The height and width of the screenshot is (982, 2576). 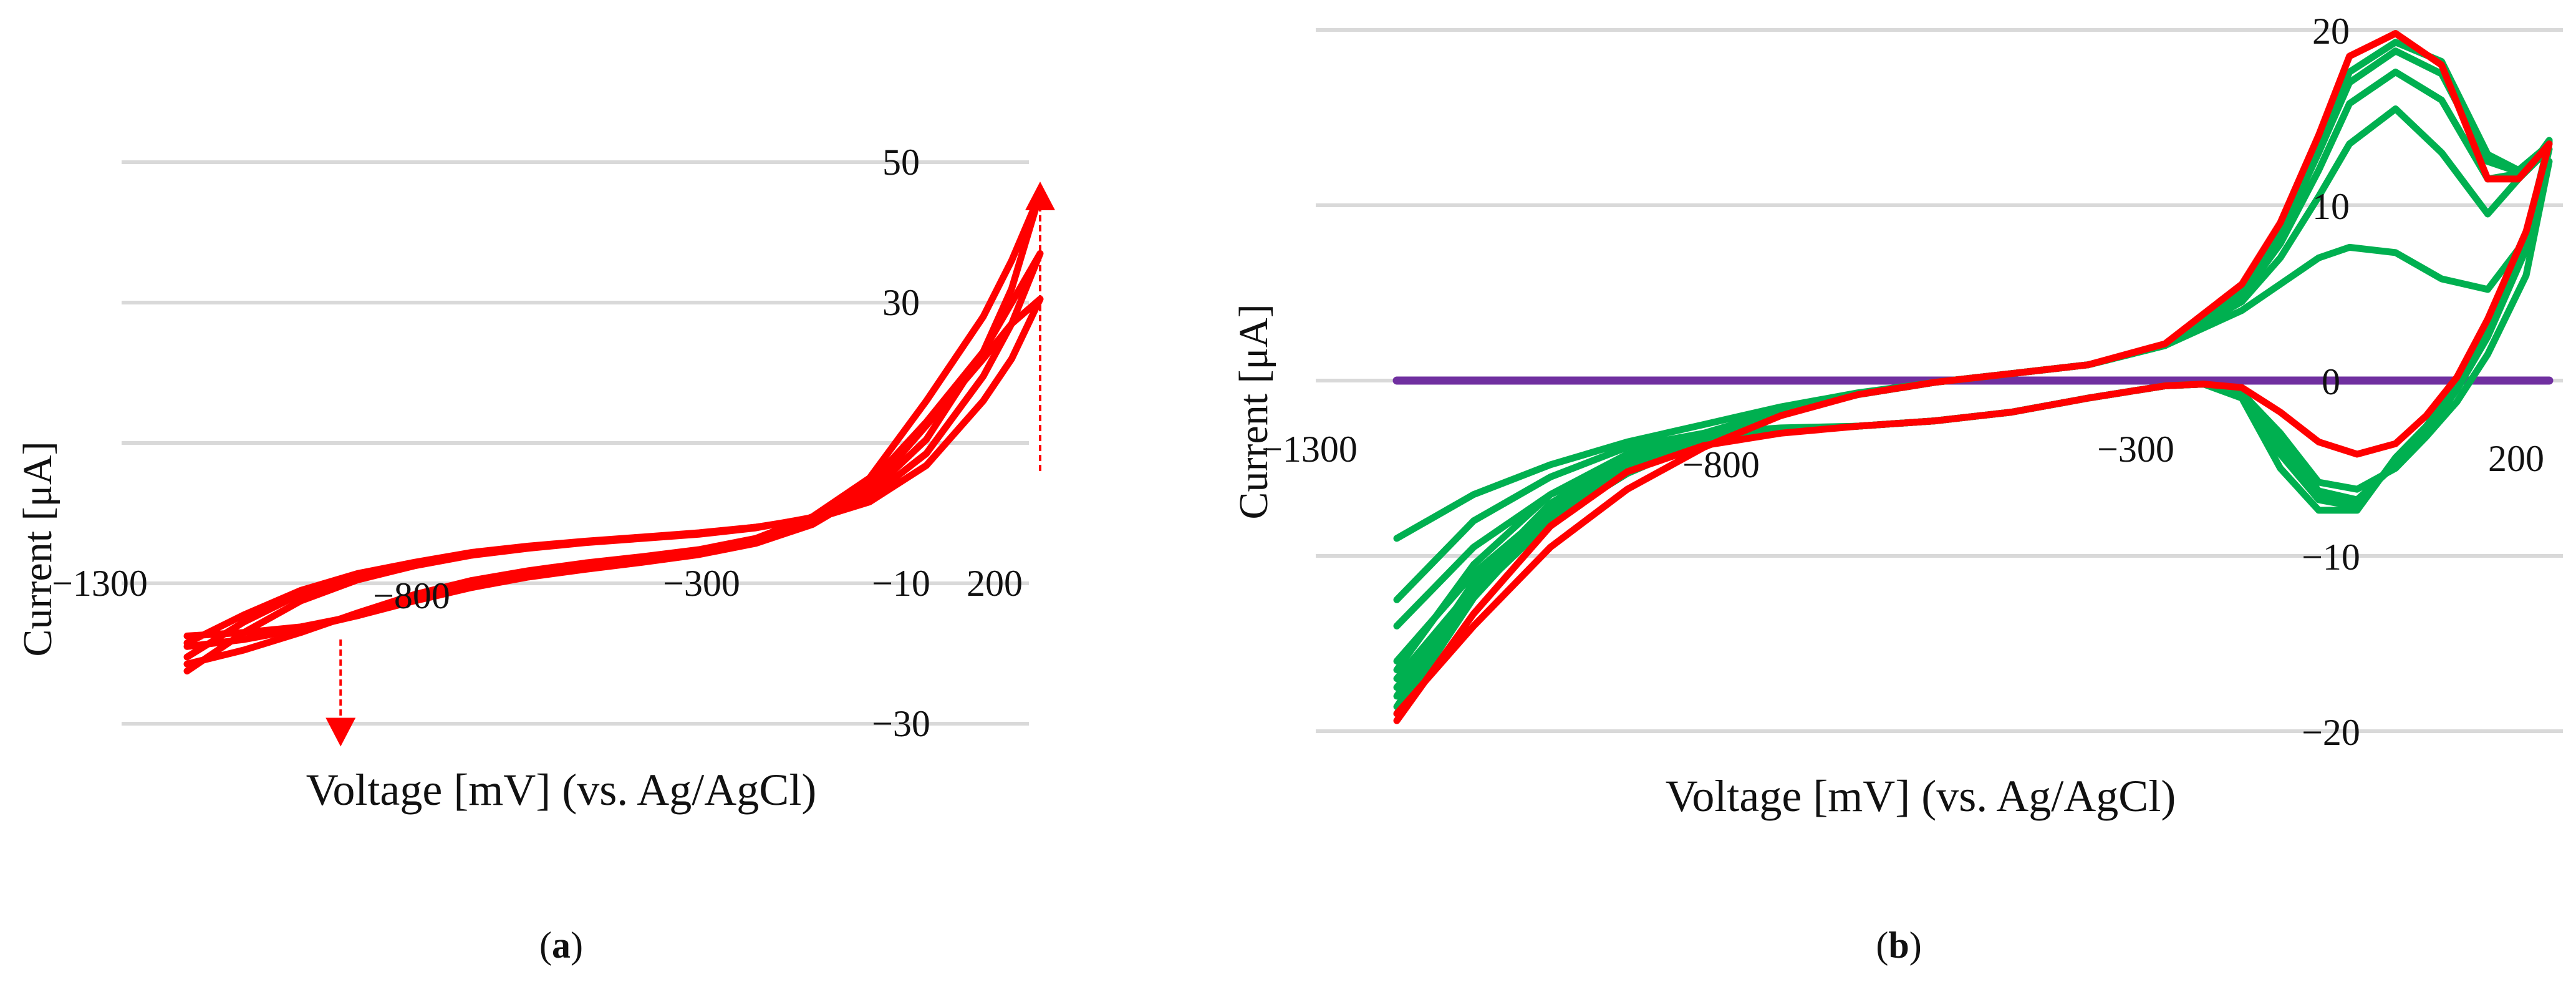 What do you see at coordinates (701, 583) in the screenshot?
I see `xtick-a-2: −300` at bounding box center [701, 583].